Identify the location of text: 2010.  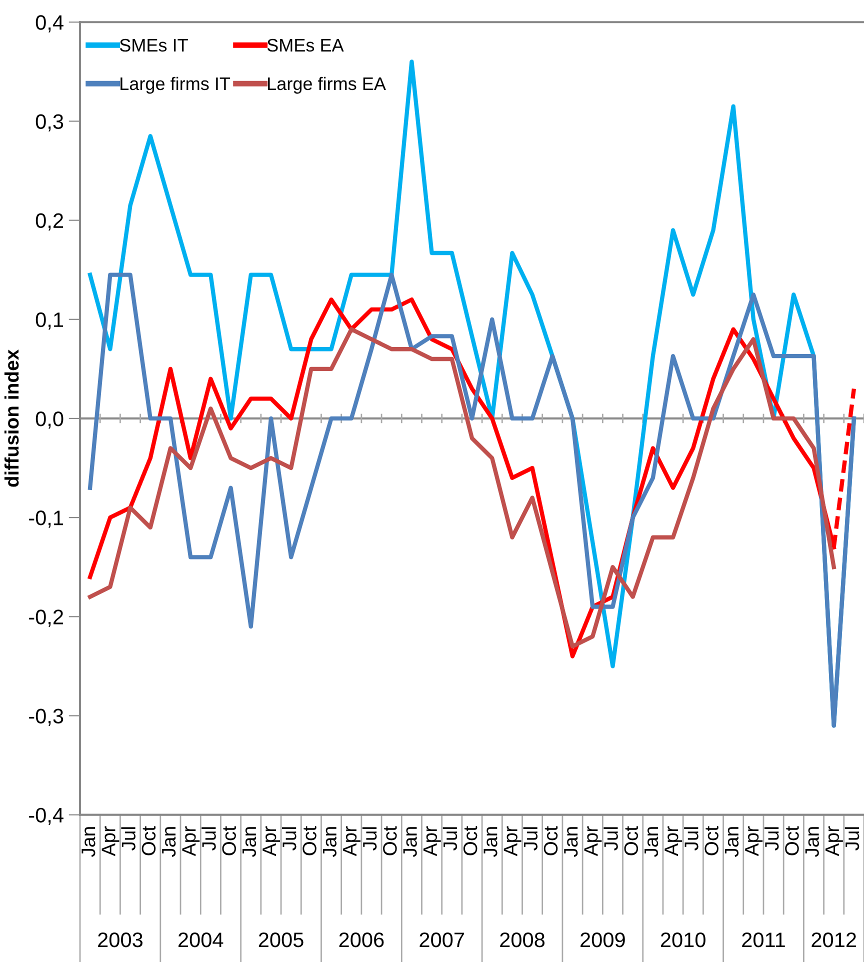
(683, 940).